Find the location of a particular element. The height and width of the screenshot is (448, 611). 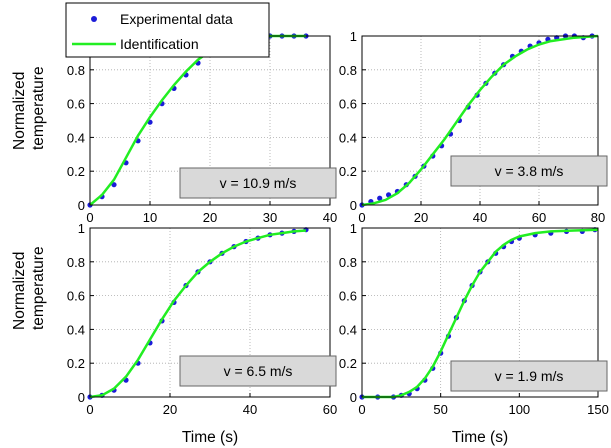

legend-label-experimental: Experimental data is located at coordinates (176, 19).